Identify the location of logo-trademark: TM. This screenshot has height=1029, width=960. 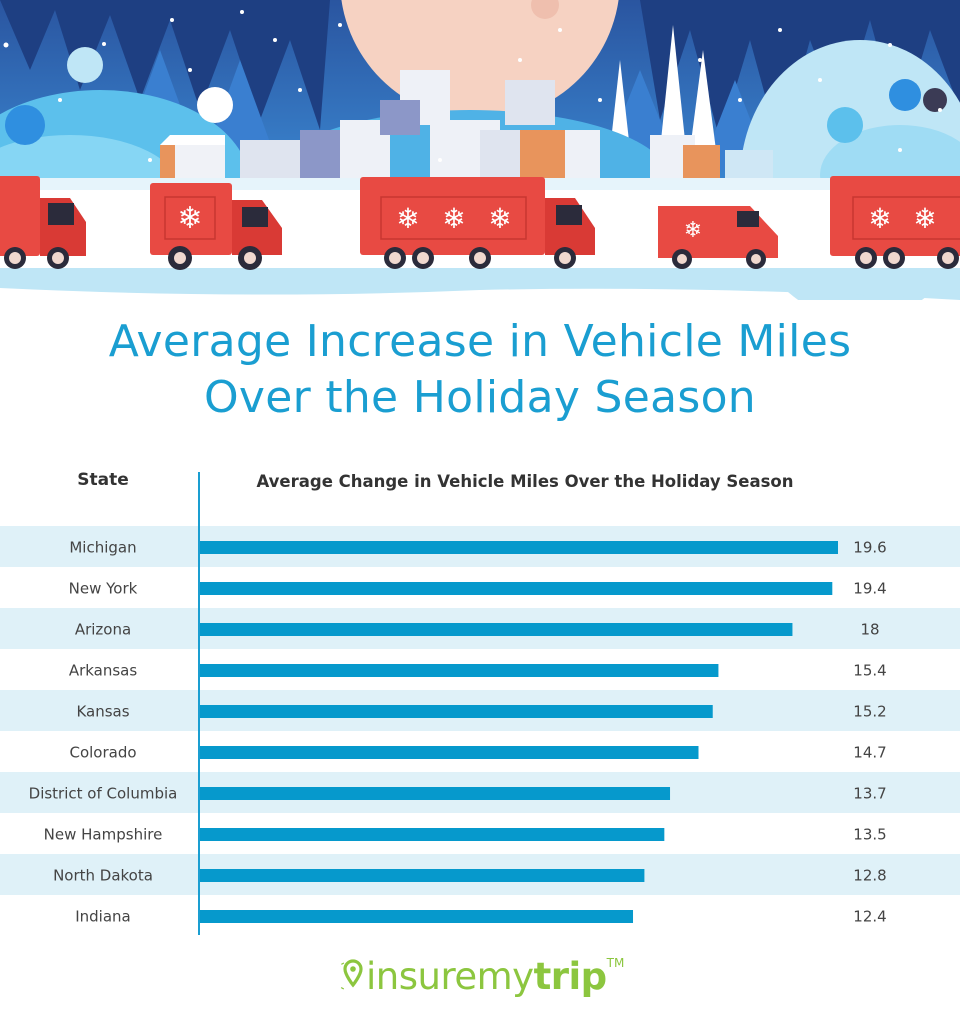
(615, 963).